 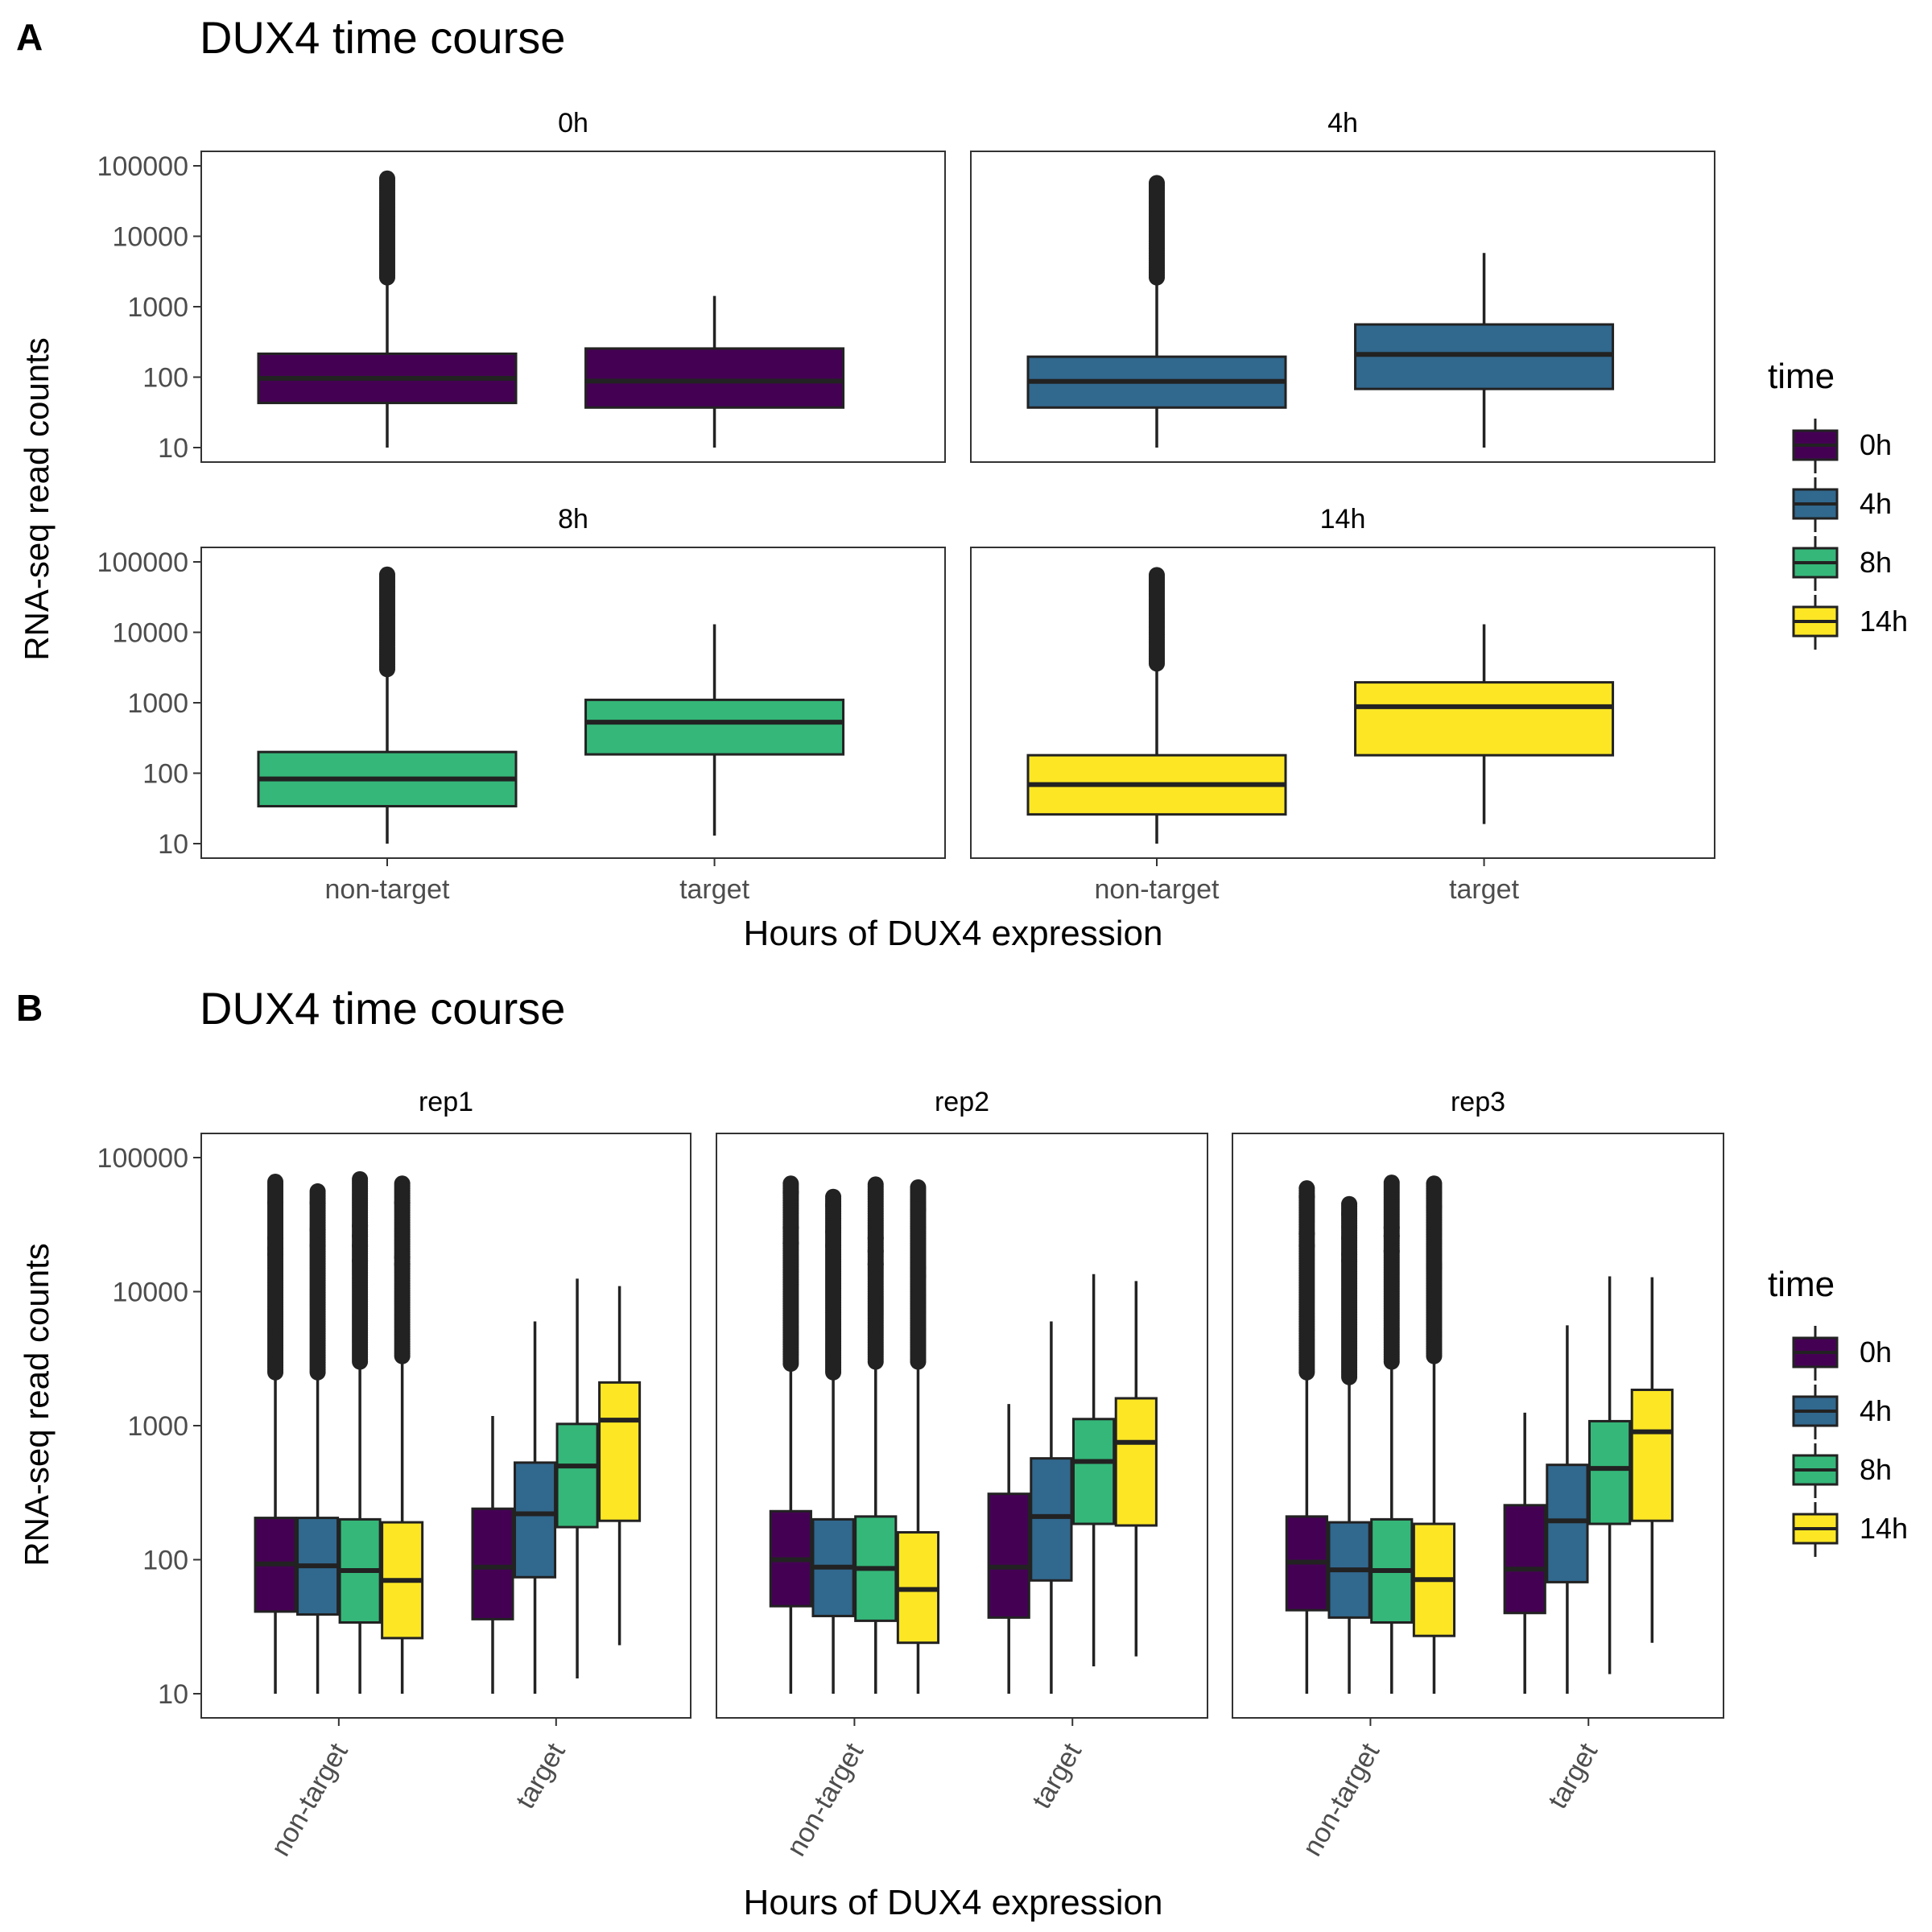 I want to click on panel-a-facet-8h-non-target-outlier, so click(x=387, y=669).